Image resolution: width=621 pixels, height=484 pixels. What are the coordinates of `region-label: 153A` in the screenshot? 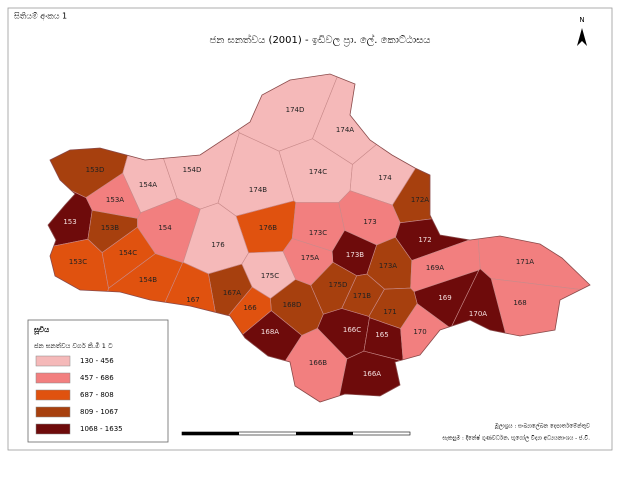 It's located at (115, 200).